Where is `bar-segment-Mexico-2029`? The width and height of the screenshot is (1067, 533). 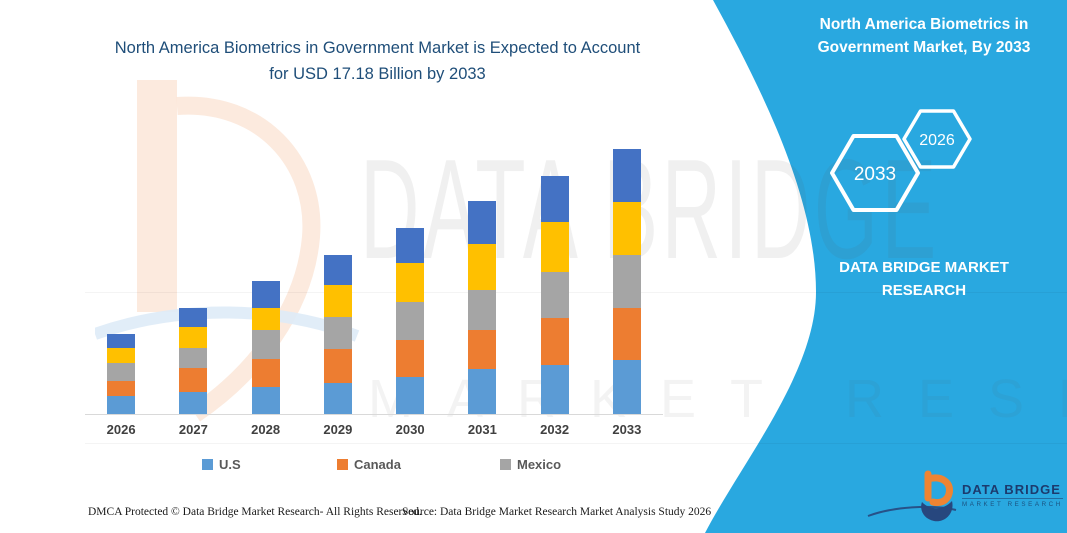
bar-segment-Mexico-2029 is located at coordinates (337, 333).